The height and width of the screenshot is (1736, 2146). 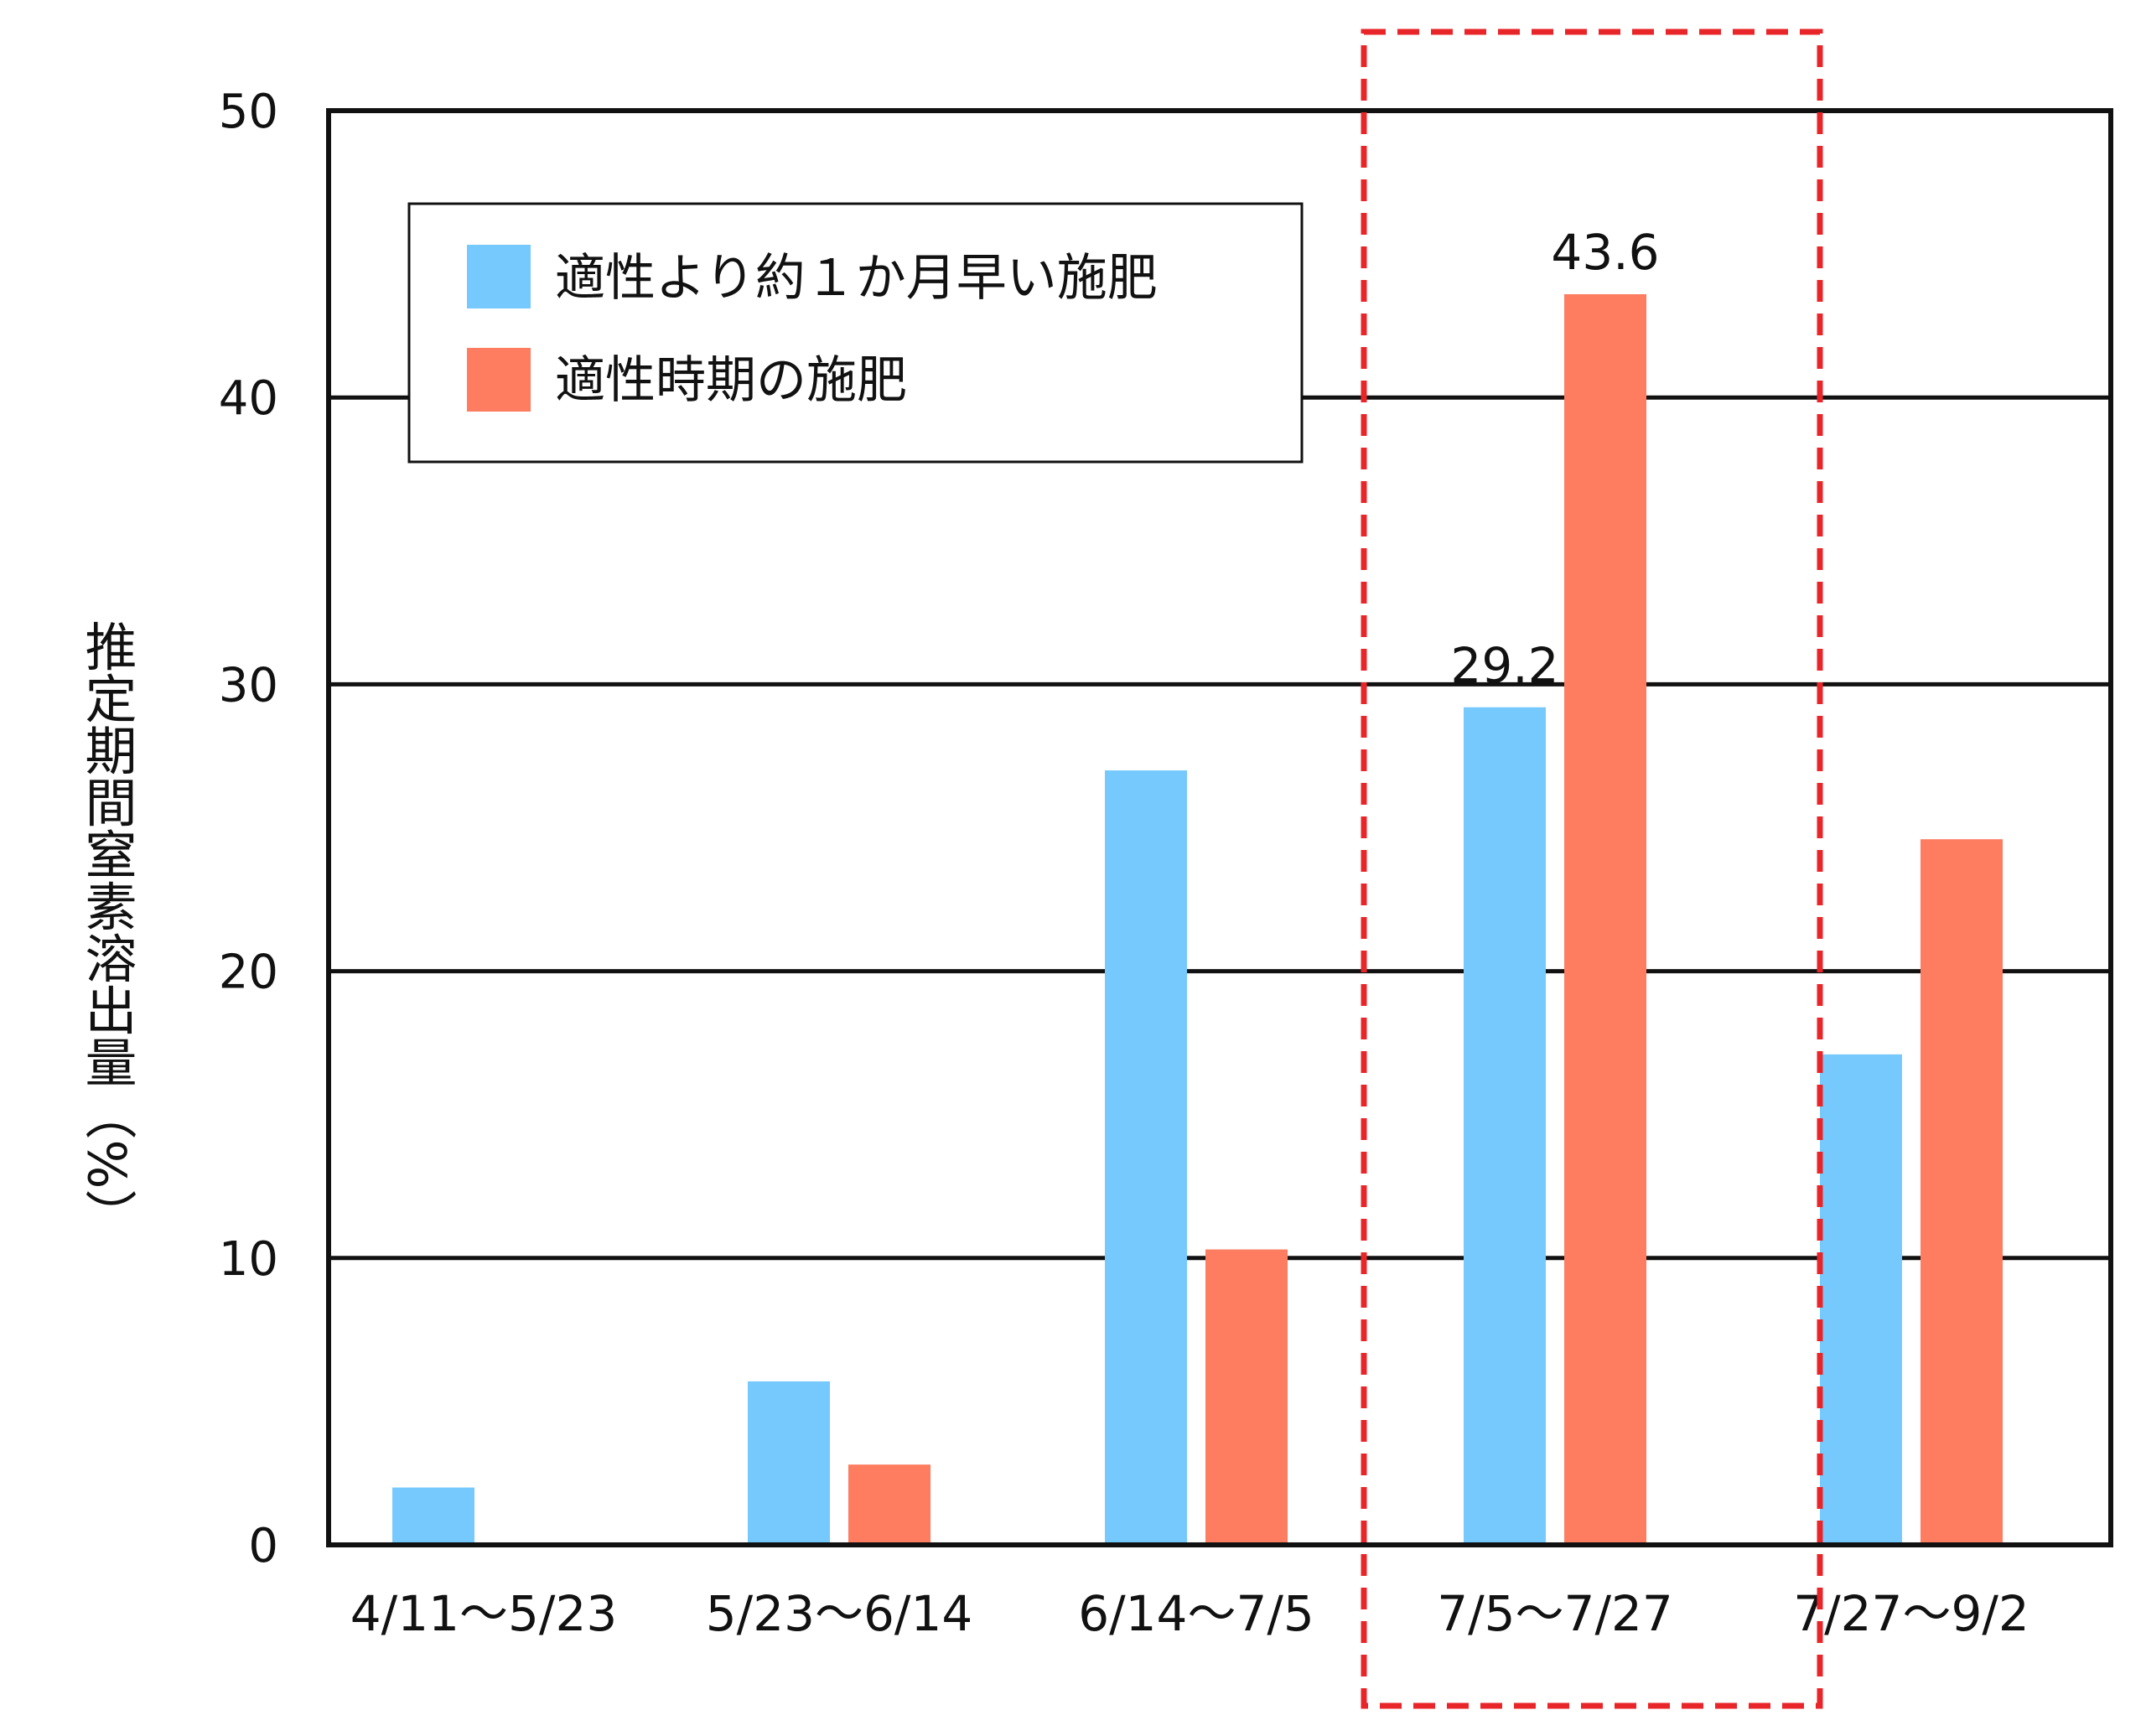 I want to click on y-tick-label: 30, so click(x=248, y=685).